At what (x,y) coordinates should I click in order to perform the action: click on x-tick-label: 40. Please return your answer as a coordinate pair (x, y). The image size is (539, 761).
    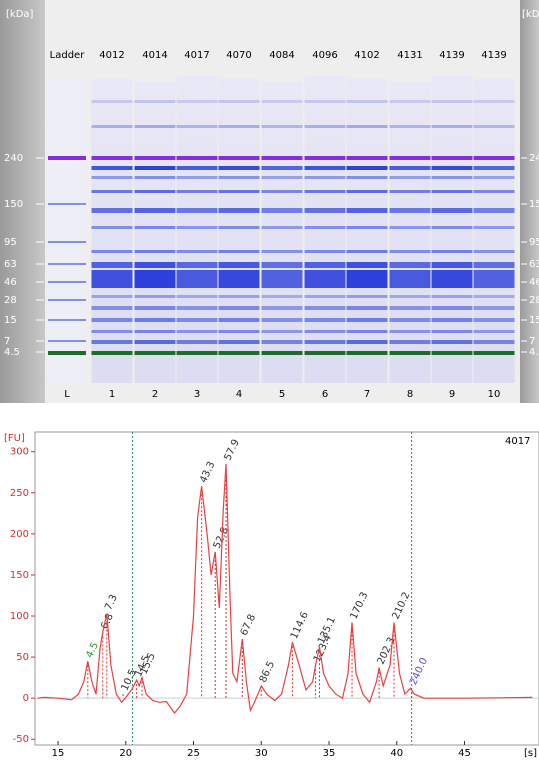
    Looking at the image, I should click on (396, 753).